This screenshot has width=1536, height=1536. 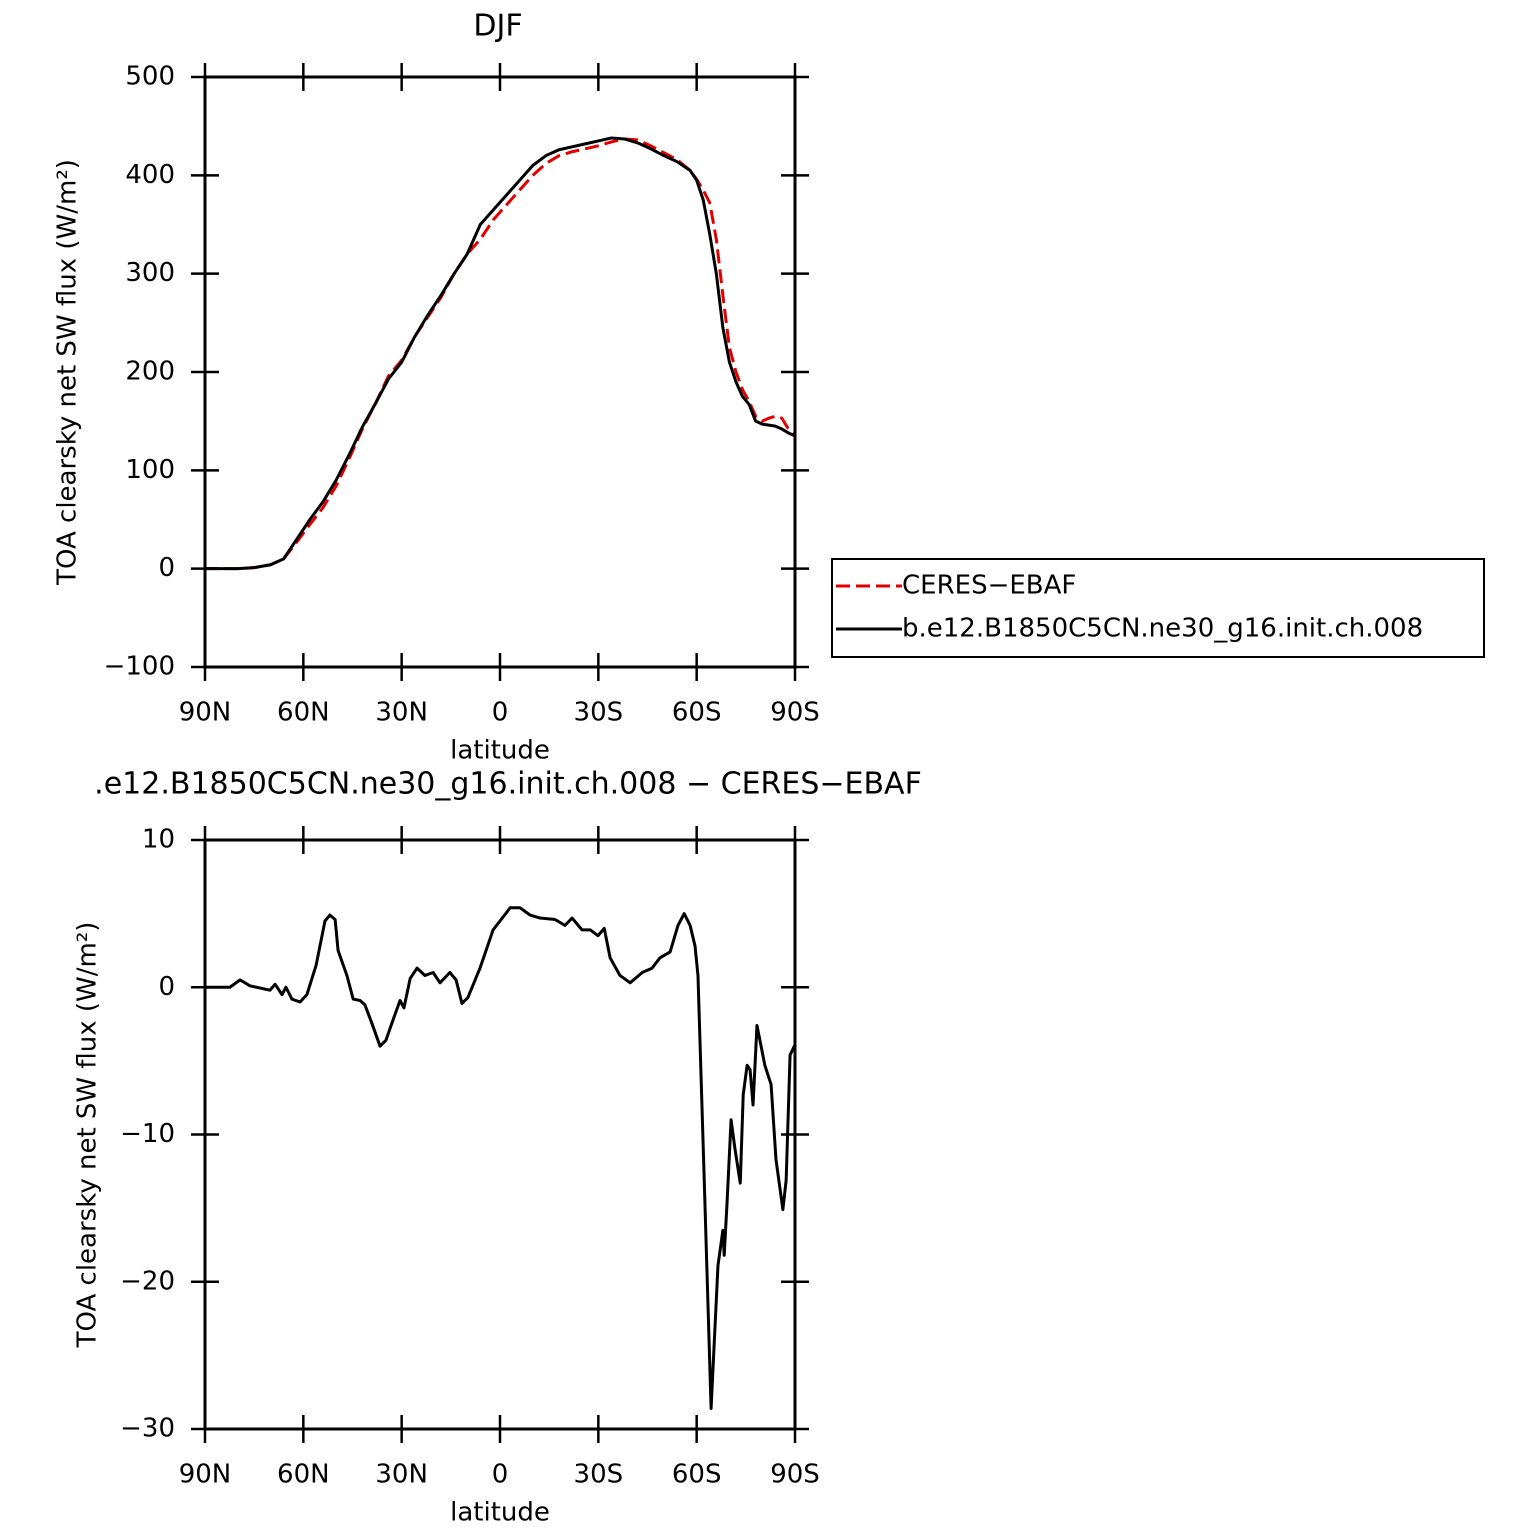 I want to click on y-tick-label: −20, so click(x=147, y=1281).